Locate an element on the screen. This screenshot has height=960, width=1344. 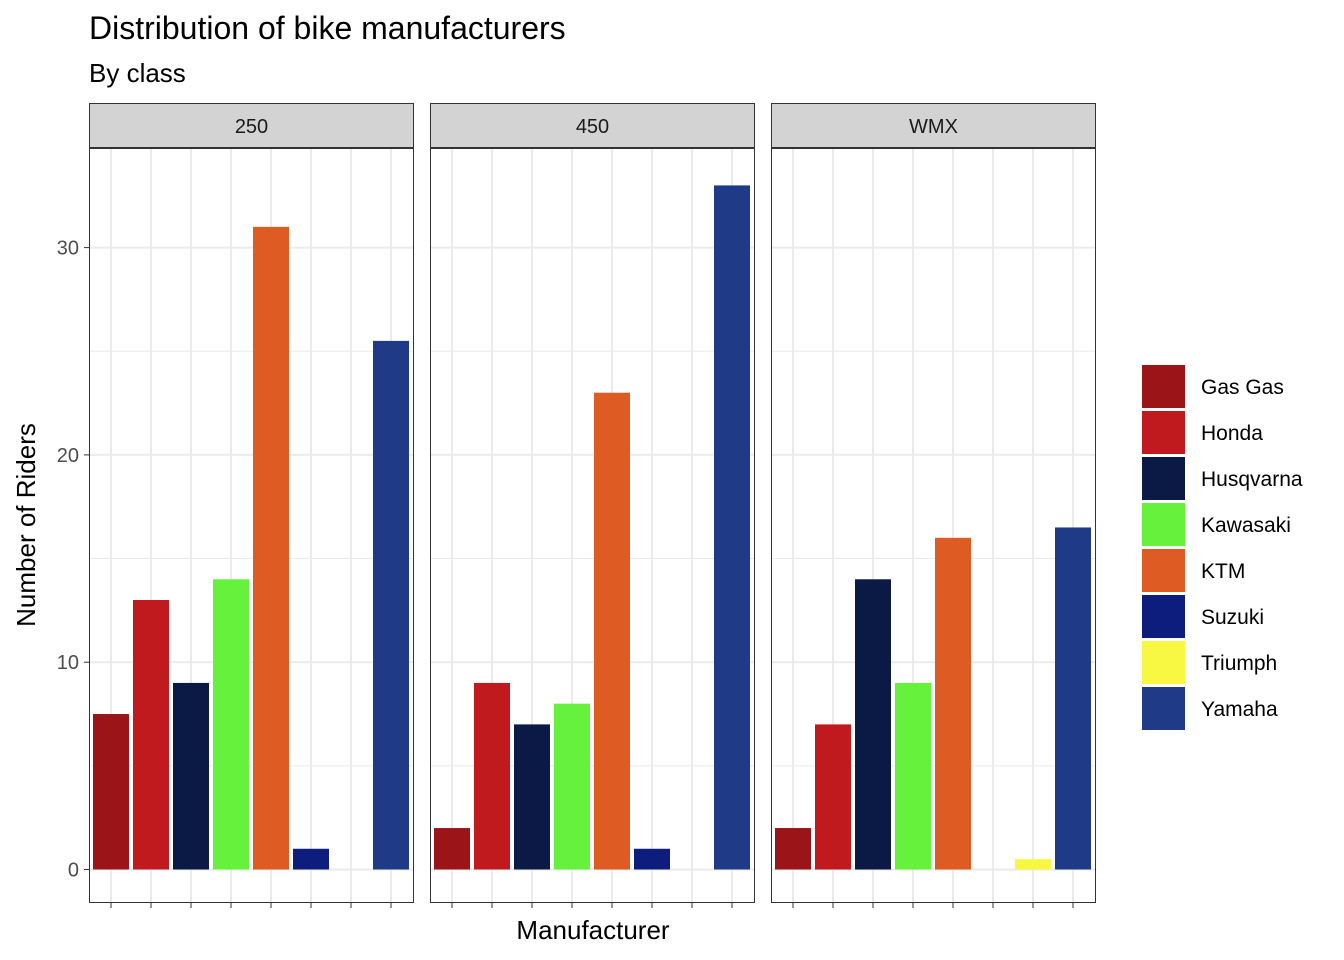
y-axis: 0 10 20 30 is located at coordinates (73, 560).